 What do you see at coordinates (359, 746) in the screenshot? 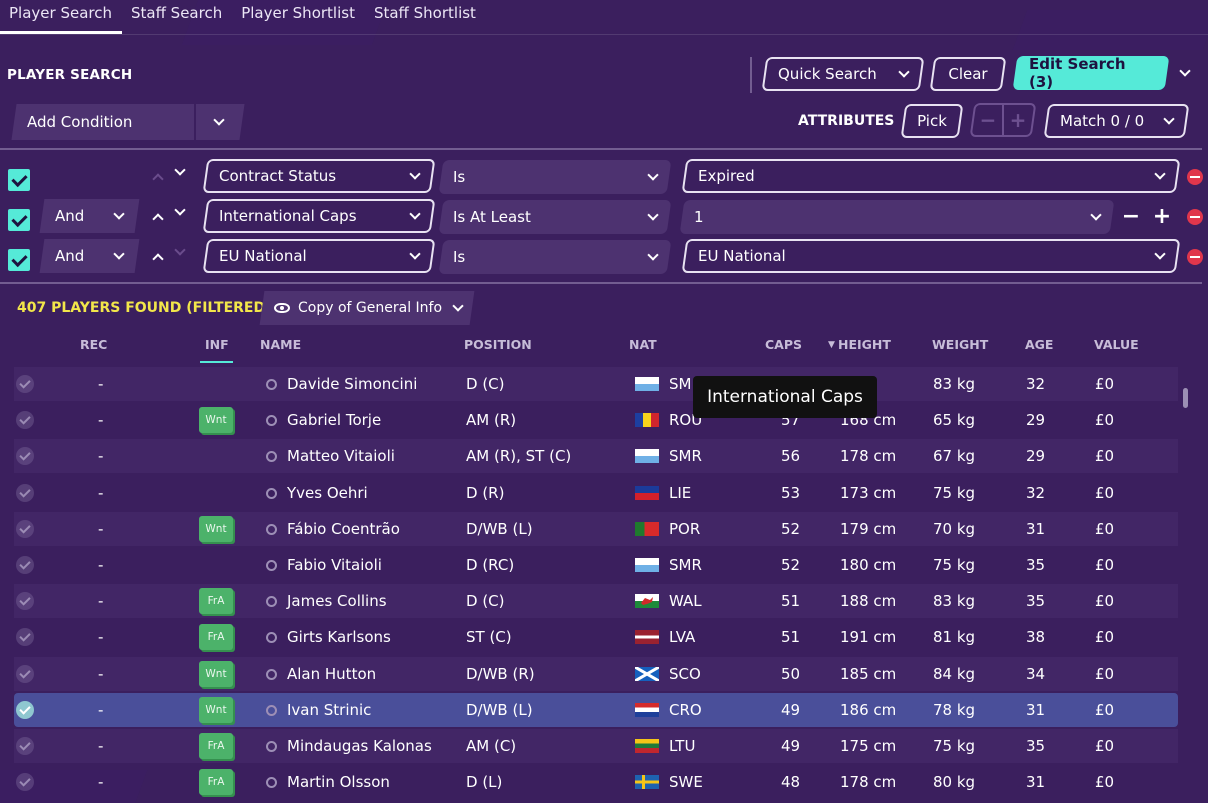
I see `cell-name: Mindaugas Kalonas` at bounding box center [359, 746].